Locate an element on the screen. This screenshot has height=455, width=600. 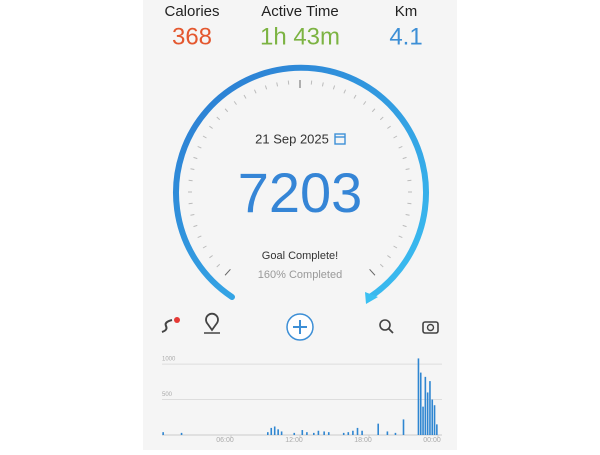
stat-label: Calories is located at coordinates (191, 11).